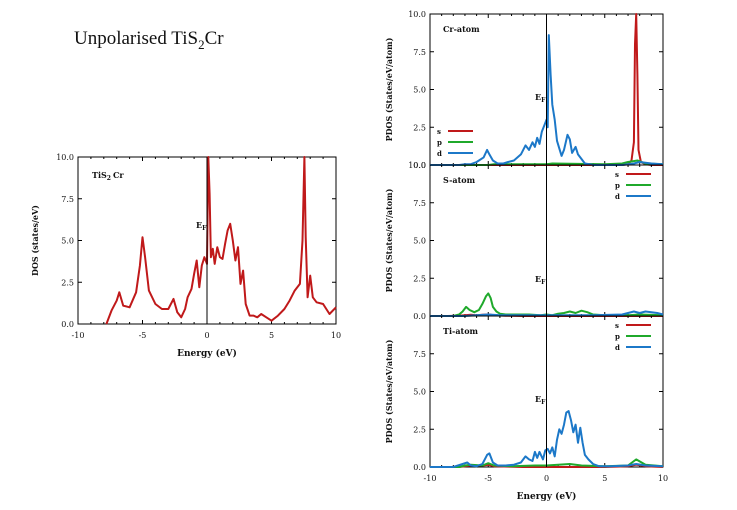 Image resolution: width=737 pixels, height=510 pixels. I want to click on panel-label: TiS2 Cr, so click(108, 176).